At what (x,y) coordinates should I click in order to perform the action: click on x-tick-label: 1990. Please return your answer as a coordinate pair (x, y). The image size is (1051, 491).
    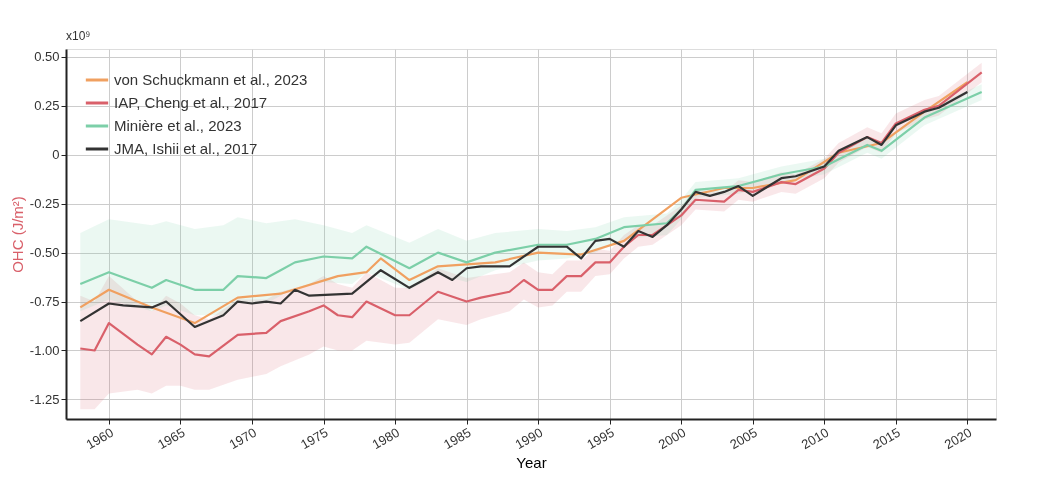
    Looking at the image, I should click on (529, 438).